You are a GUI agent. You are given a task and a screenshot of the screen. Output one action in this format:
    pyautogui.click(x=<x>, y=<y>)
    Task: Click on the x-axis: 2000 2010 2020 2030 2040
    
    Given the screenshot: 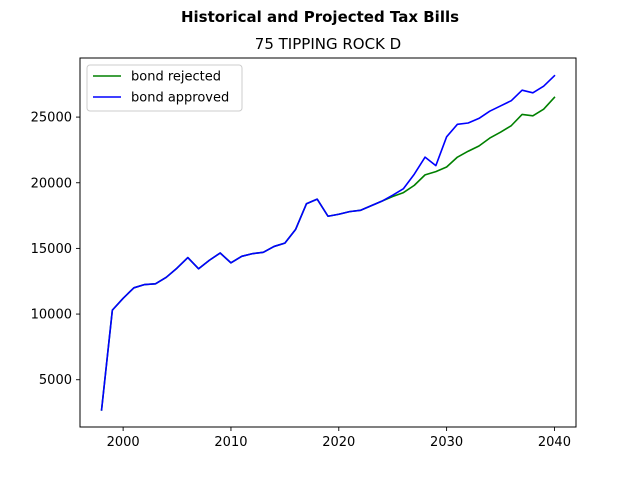 What is the action you would take?
    pyautogui.click(x=339, y=438)
    